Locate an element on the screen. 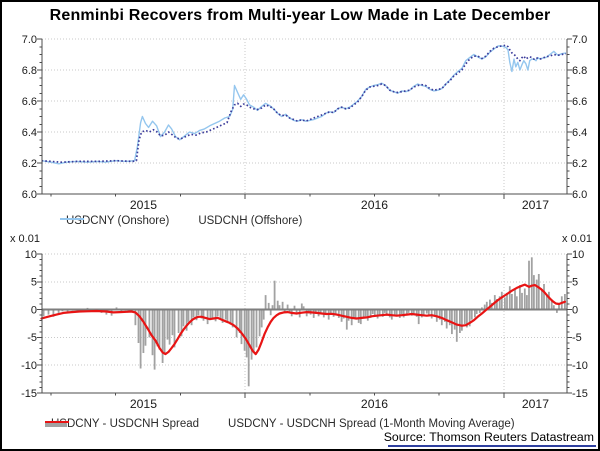 This screenshot has width=600, height=451. unit-multiplier-left: x 0.01 is located at coordinates (25, 239).